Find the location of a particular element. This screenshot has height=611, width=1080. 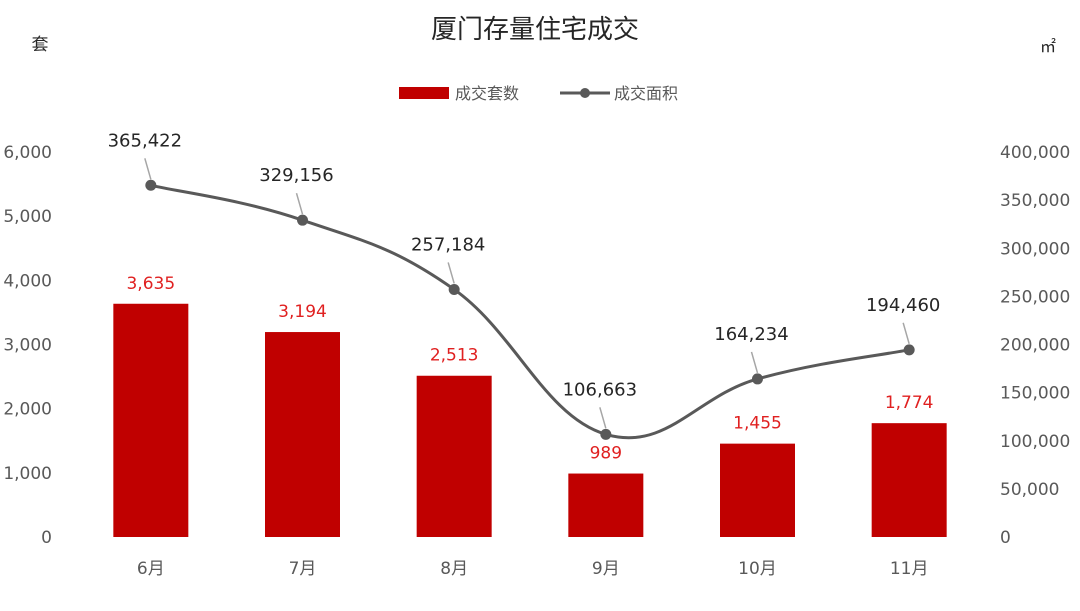

legend-line-marker is located at coordinates (585, 93).